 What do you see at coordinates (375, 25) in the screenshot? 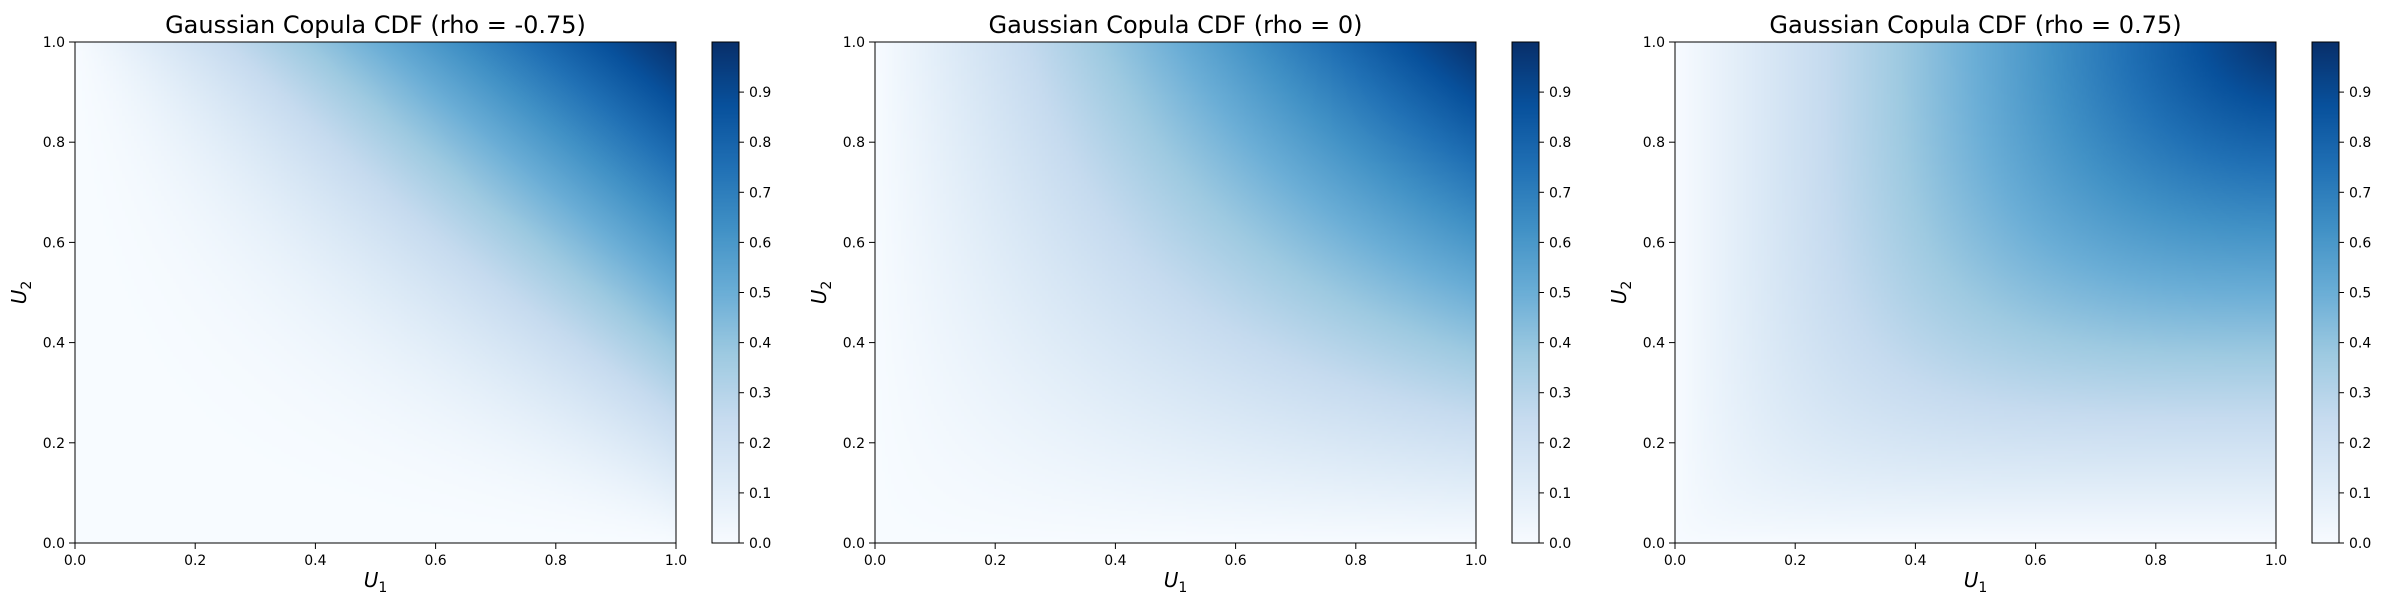
I see `chart-title: Gaussian Copula CDF (rho = -0.75)` at bounding box center [375, 25].